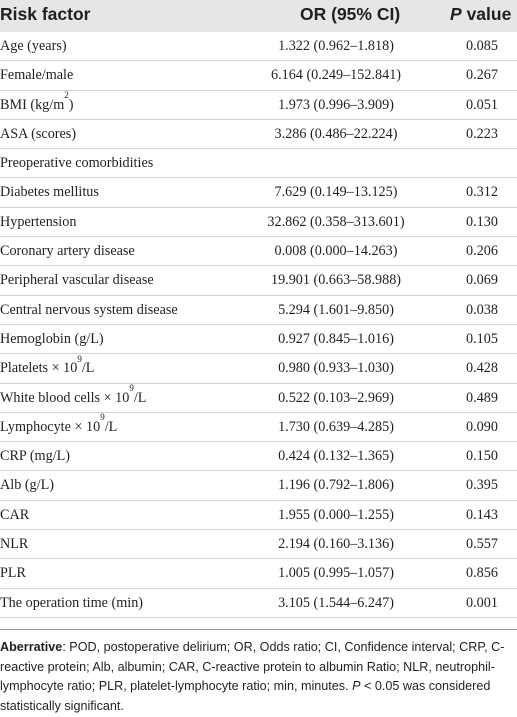 This screenshot has height=717, width=517. Describe the element at coordinates (336, 456) in the screenshot. I see `or-ci-cell: 0.424 (0.132–1.365)` at that location.